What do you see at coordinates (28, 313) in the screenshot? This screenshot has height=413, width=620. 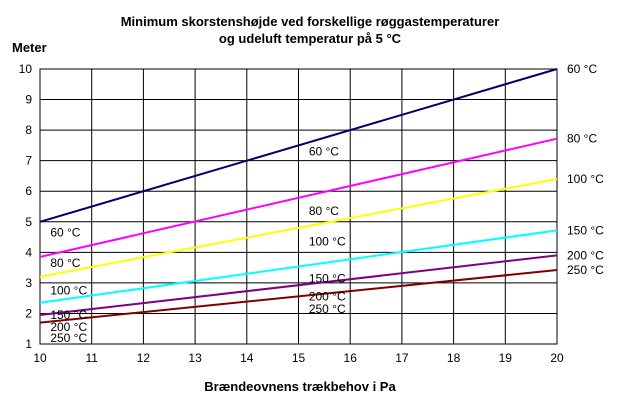 I see `y-tick-label: 2` at bounding box center [28, 313].